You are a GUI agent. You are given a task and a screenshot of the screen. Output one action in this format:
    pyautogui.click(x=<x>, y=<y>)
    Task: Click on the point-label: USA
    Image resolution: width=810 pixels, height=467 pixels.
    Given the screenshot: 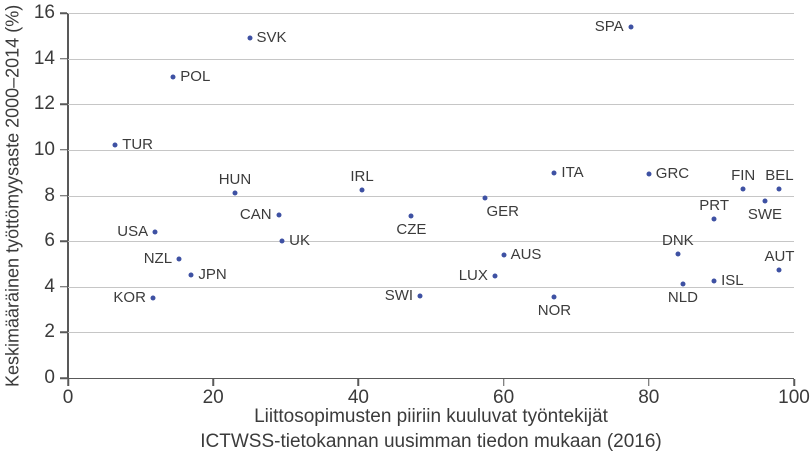 What is the action you would take?
    pyautogui.click(x=133, y=232)
    